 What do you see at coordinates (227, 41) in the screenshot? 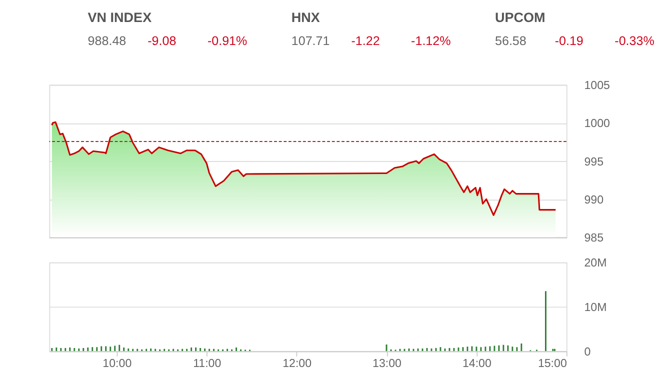
I see `text: -0.91%` at bounding box center [227, 41].